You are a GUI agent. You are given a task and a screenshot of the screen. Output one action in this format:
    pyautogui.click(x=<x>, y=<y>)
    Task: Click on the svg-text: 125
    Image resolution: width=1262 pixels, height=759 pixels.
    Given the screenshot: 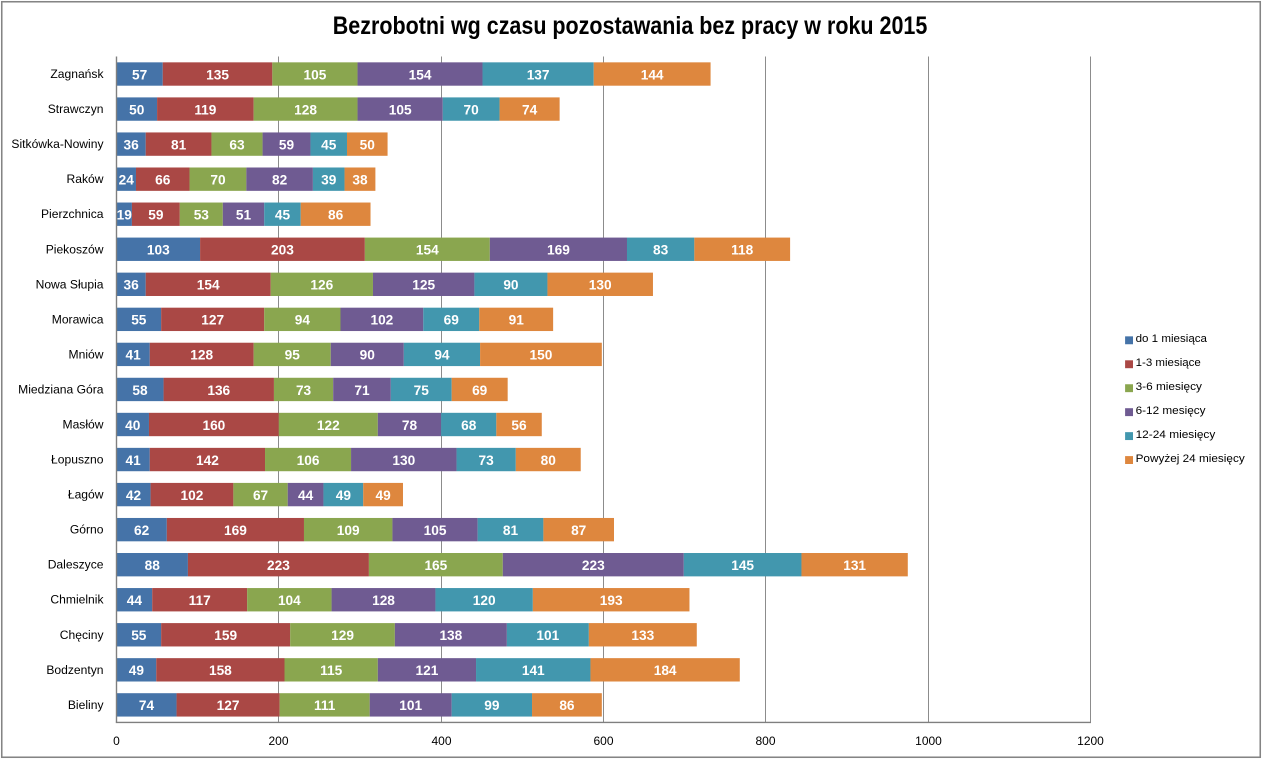 What is the action you would take?
    pyautogui.click(x=423, y=285)
    